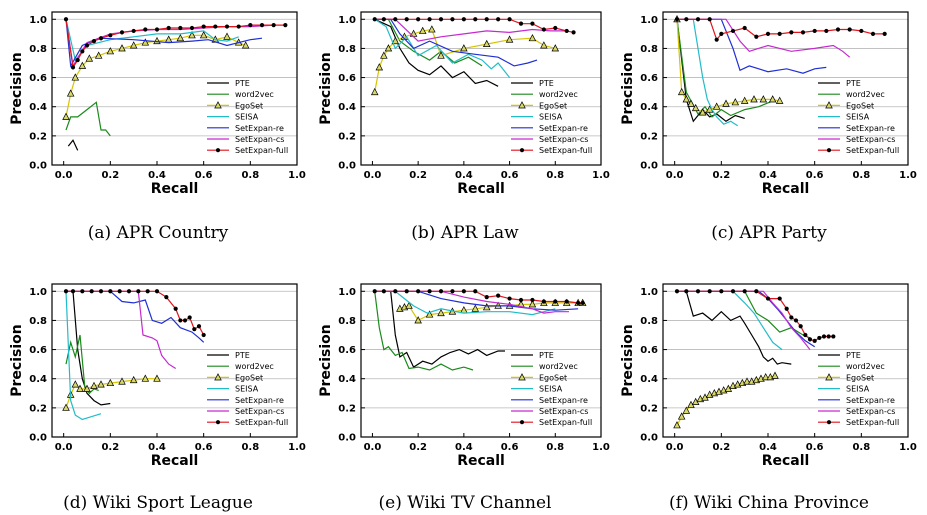 This screenshot has width=927, height=515. What do you see at coordinates (769, 233) in the screenshot?
I see `subfigure-caption: (c) APR Party` at bounding box center [769, 233].